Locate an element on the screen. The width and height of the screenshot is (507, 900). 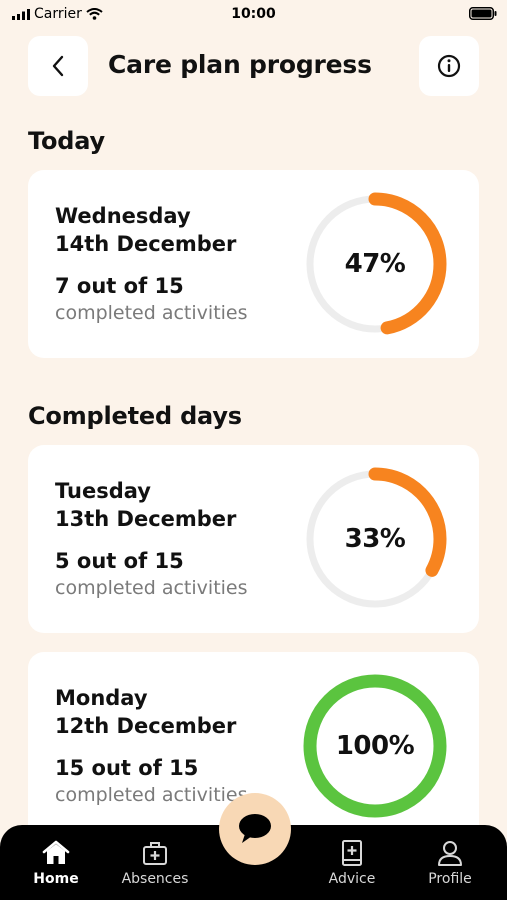
chat-button is located at coordinates (255, 829).